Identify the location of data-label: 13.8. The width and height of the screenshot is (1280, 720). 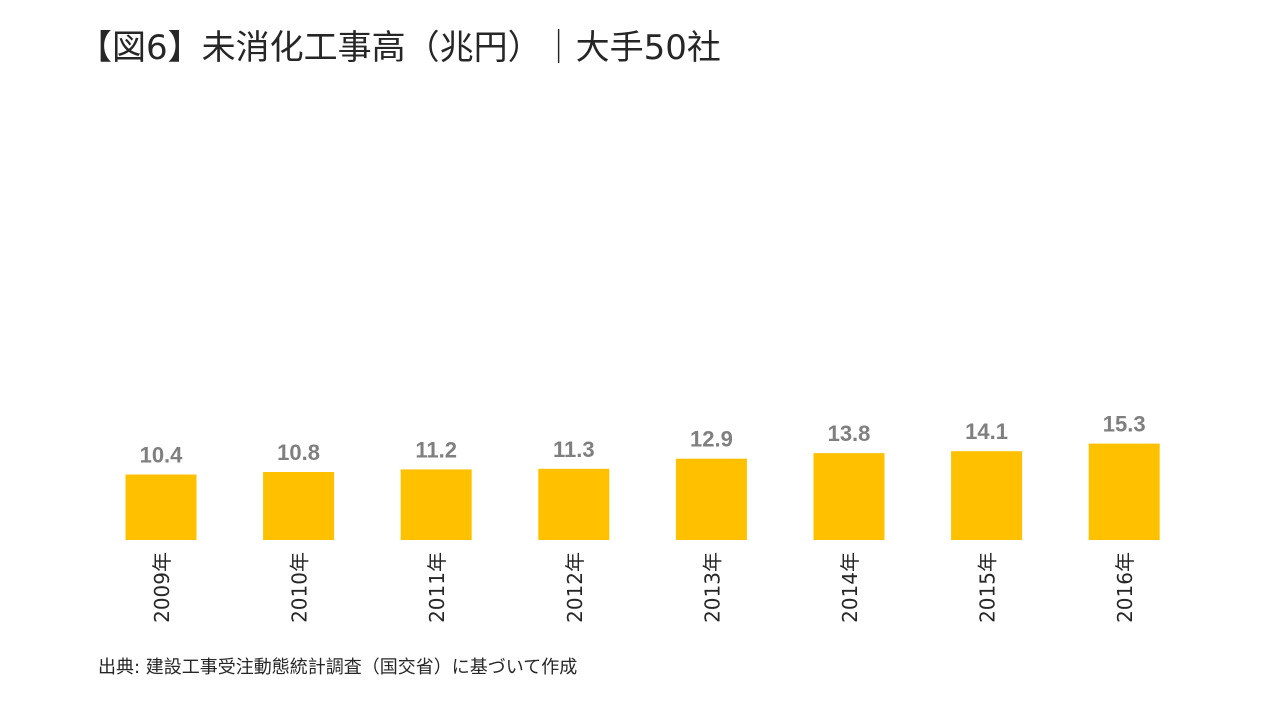
(849, 433).